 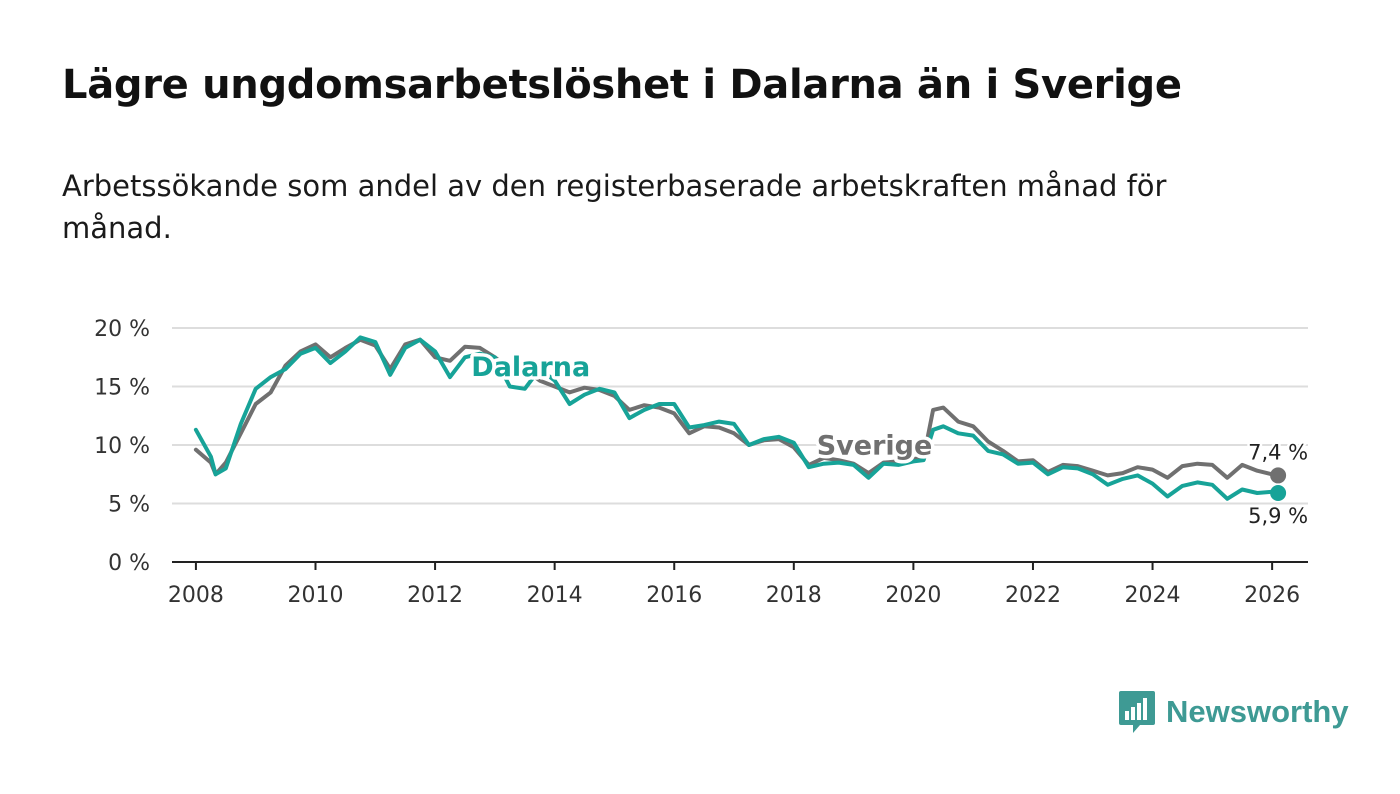 I want to click on x-tick-label: 2024, so click(x=1153, y=595).